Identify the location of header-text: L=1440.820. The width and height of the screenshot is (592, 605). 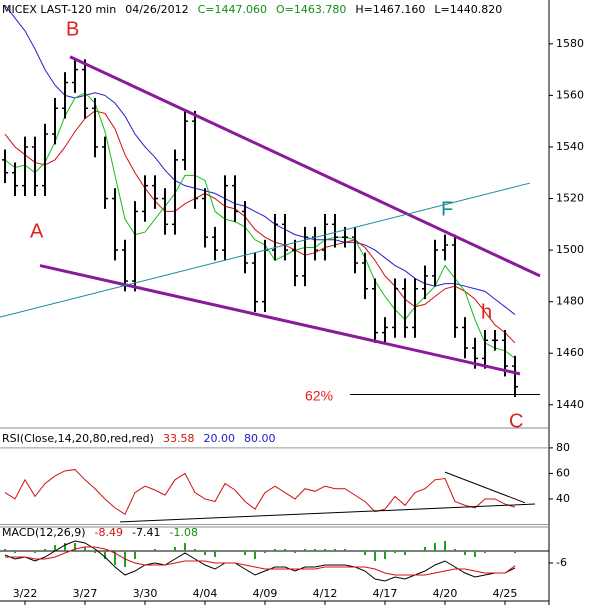
(468, 9).